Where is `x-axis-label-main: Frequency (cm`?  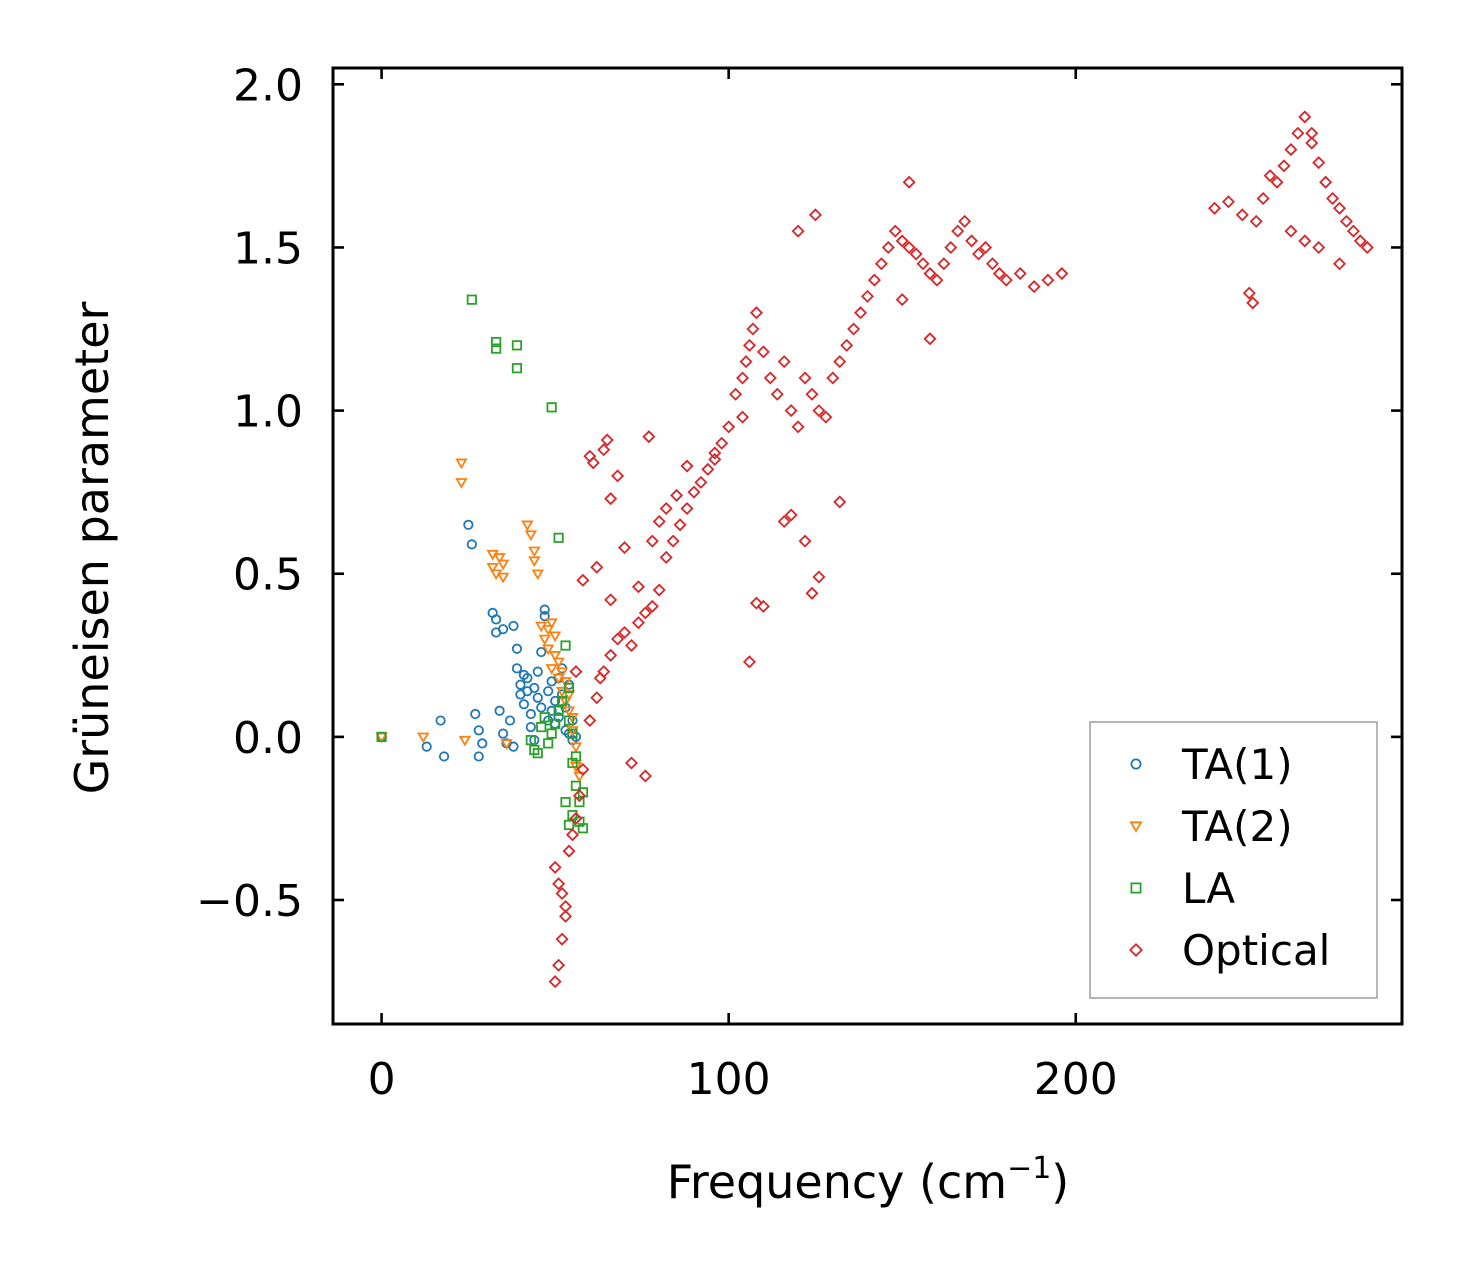 x-axis-label-main: Frequency (cm is located at coordinates (837, 1182).